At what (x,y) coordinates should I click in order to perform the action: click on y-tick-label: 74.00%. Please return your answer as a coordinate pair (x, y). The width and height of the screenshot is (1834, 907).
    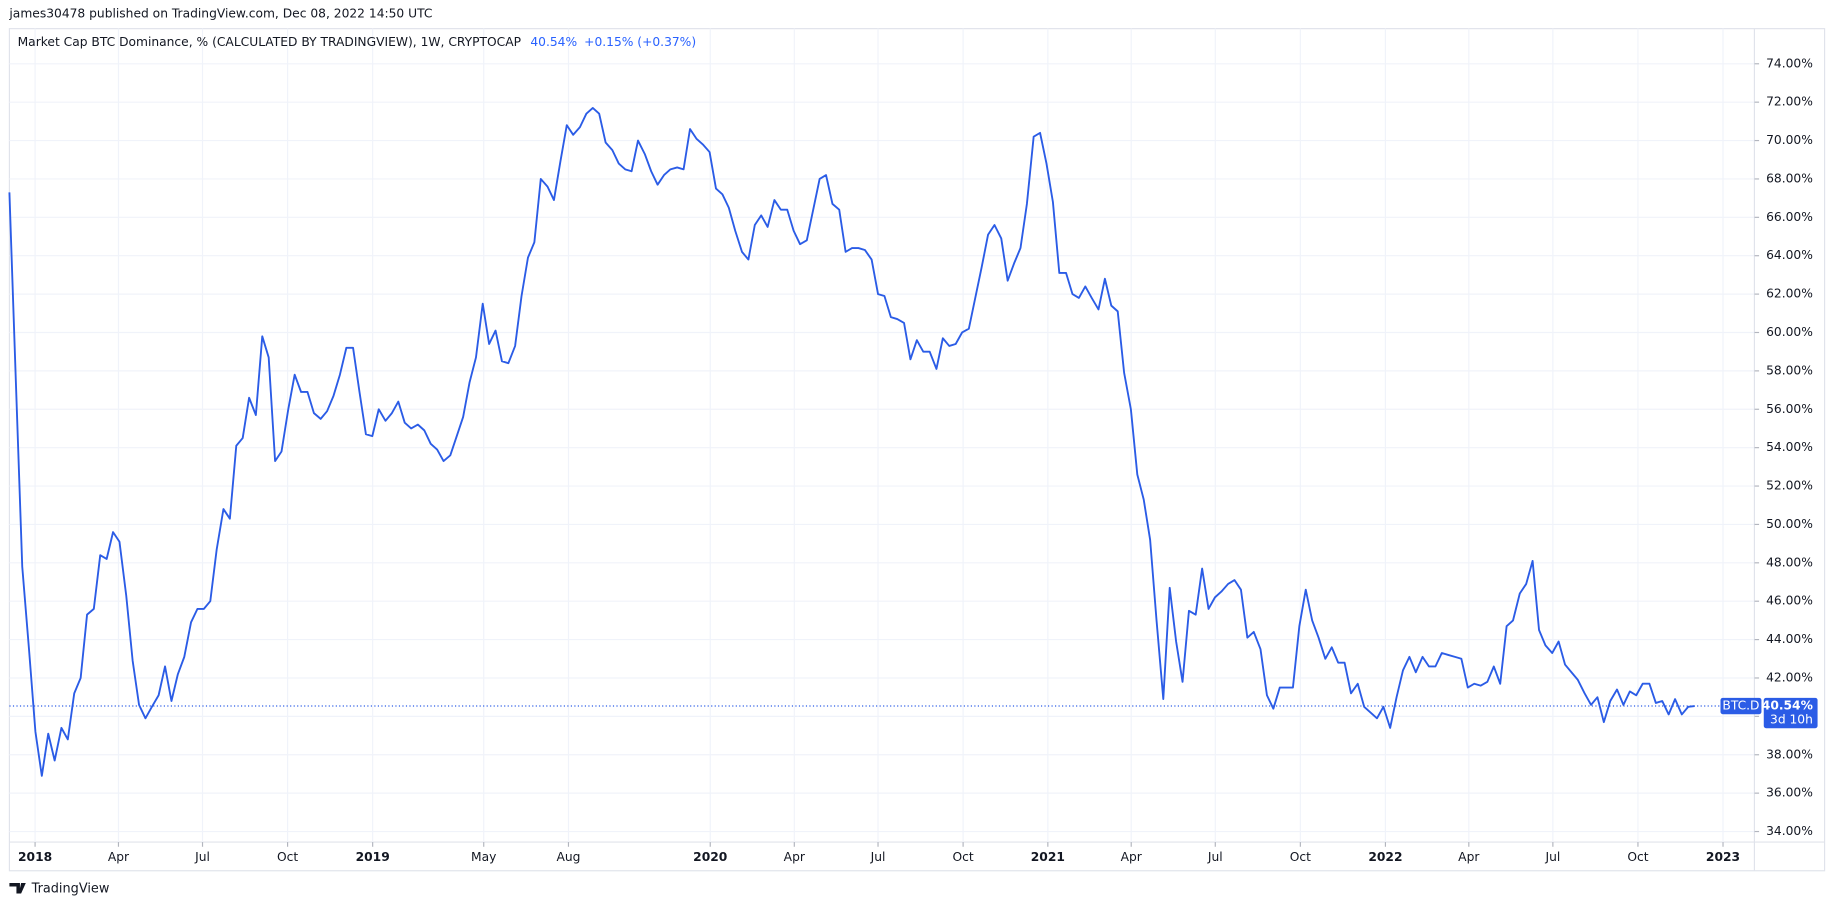
    Looking at the image, I should click on (1789, 63).